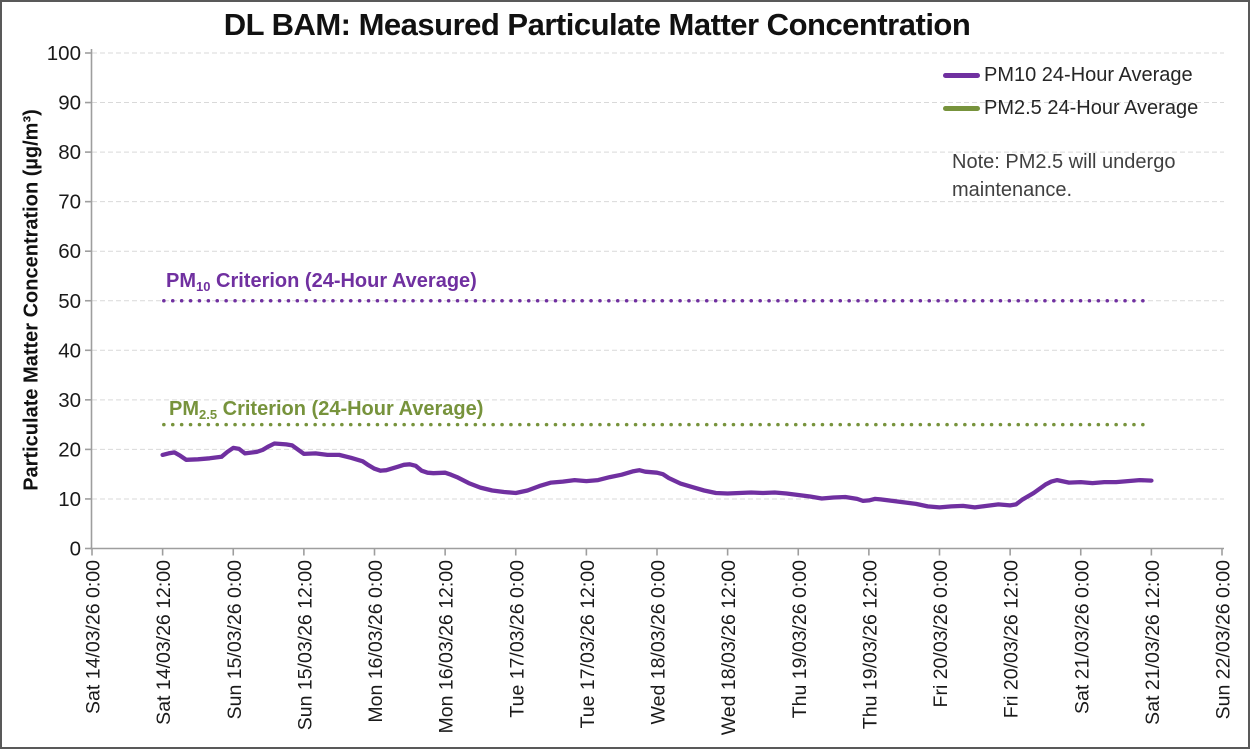 This screenshot has height=749, width=1250. Describe the element at coordinates (69, 449) in the screenshot. I see `y-tick-label: 20` at that location.